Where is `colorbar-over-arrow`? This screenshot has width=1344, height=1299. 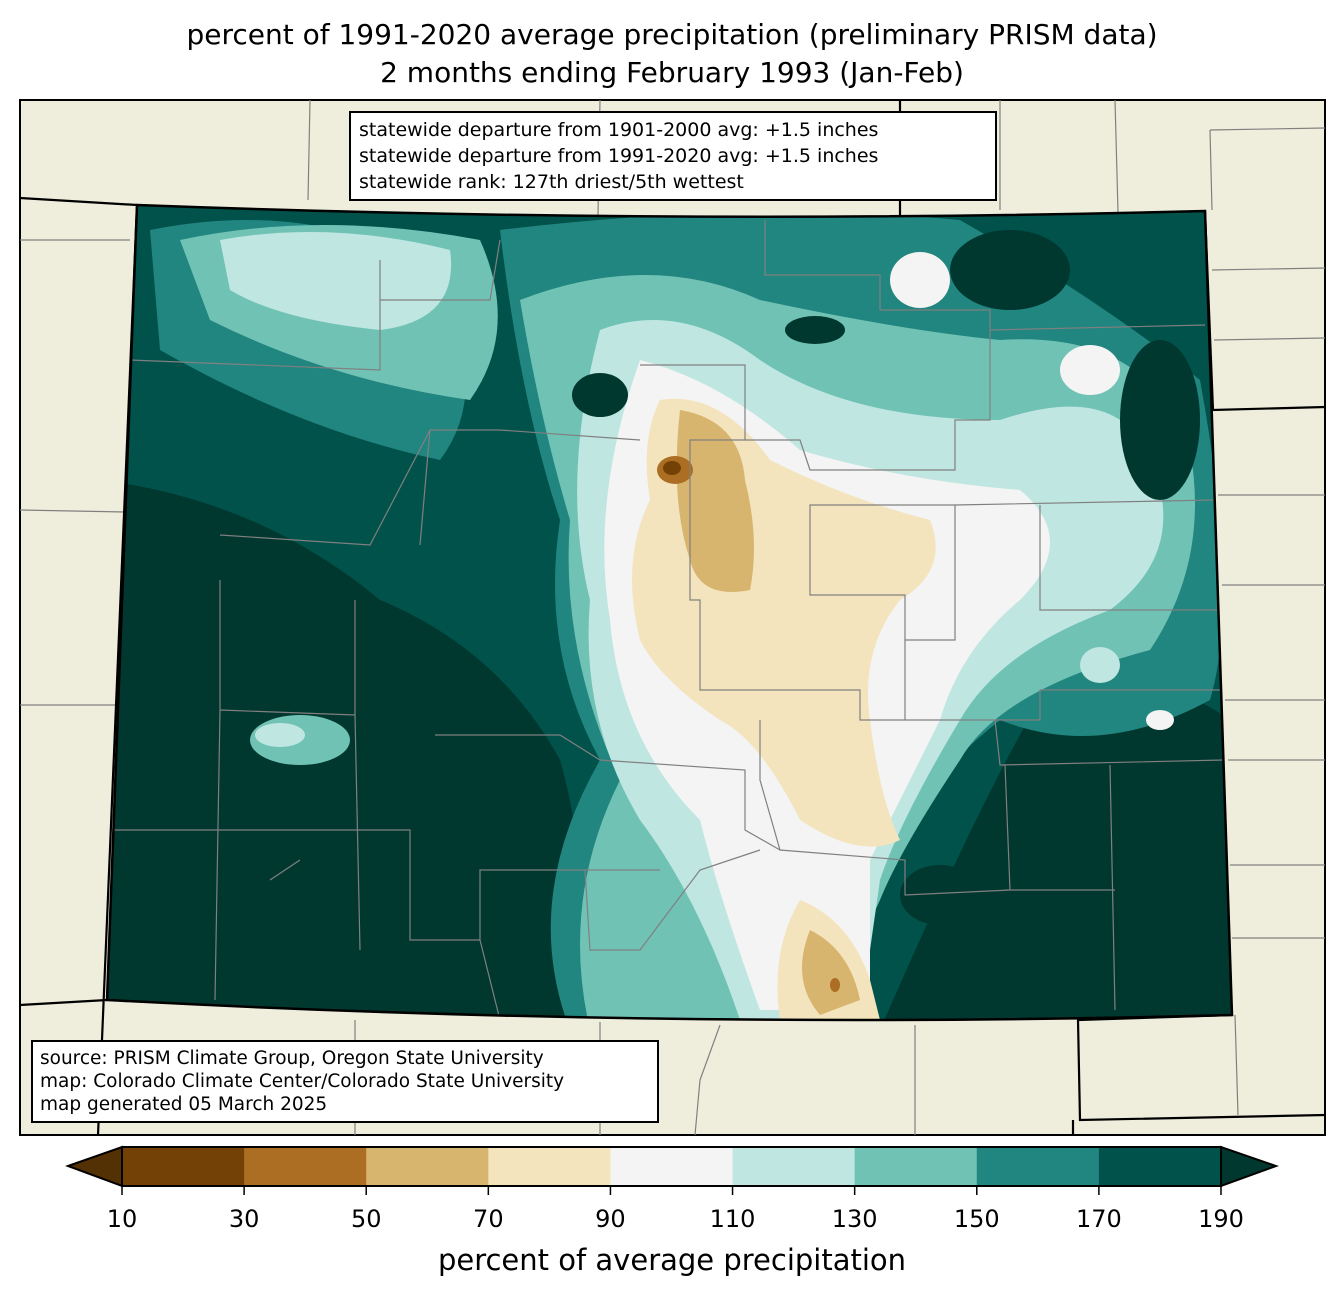 colorbar-over-arrow is located at coordinates (1249, 1166).